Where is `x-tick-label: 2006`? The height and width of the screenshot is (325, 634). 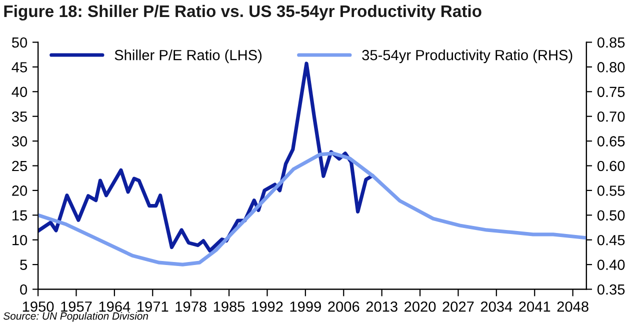 x-tick-label: 2006 is located at coordinates (344, 306).